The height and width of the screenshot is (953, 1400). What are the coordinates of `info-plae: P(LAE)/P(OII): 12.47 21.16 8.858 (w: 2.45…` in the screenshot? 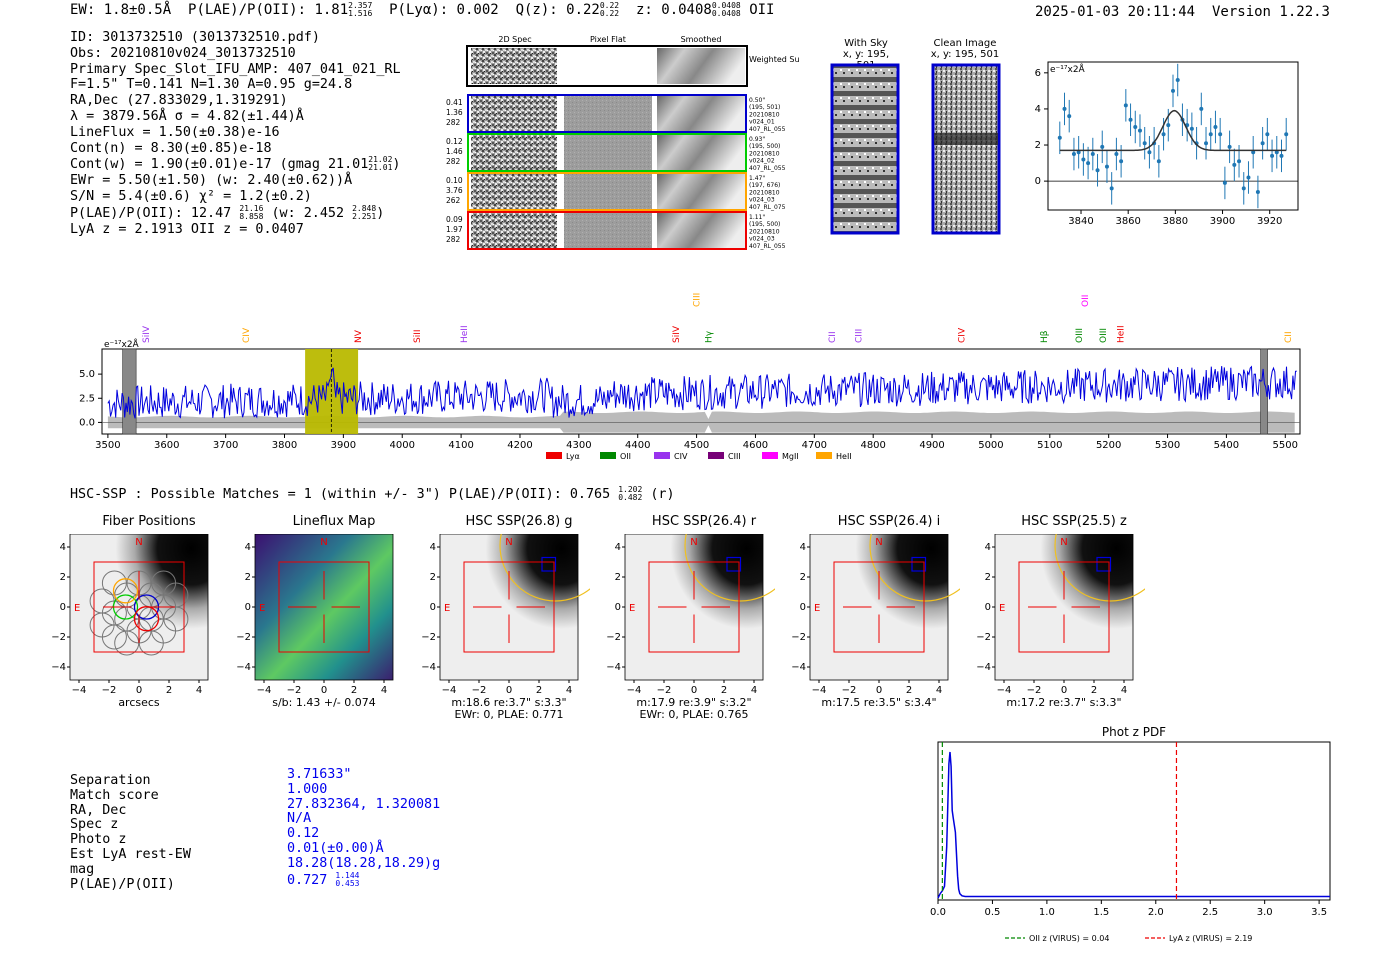 It's located at (227, 212).